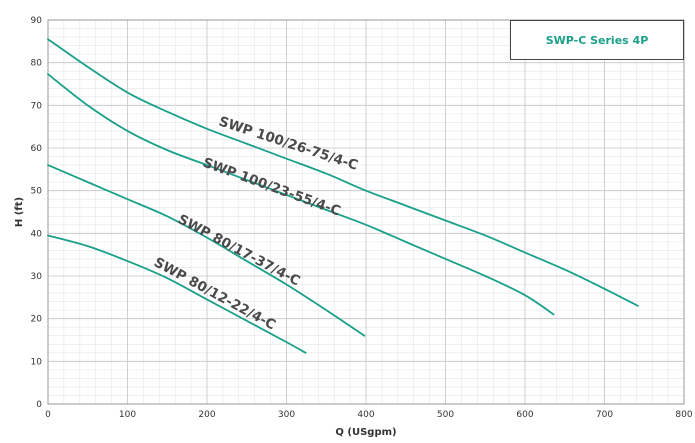  What do you see at coordinates (19, 212) in the screenshot?
I see `y-axis-title: H (ft)` at bounding box center [19, 212].